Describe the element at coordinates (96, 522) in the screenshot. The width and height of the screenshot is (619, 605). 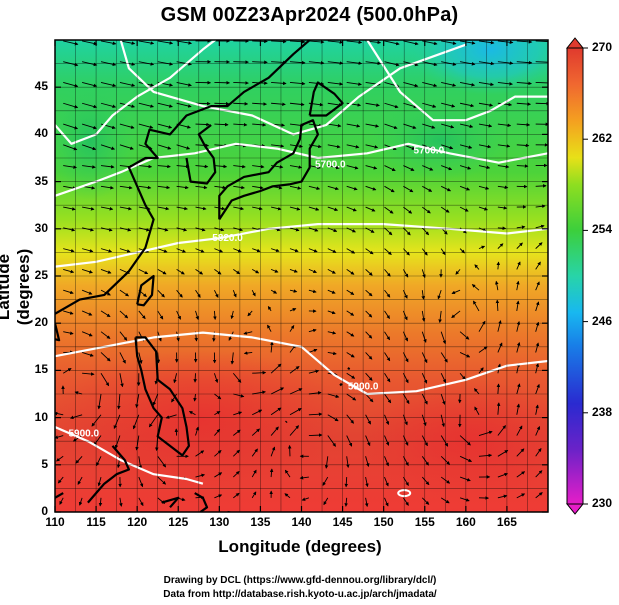
I see `x-tick-label: 115` at that location.